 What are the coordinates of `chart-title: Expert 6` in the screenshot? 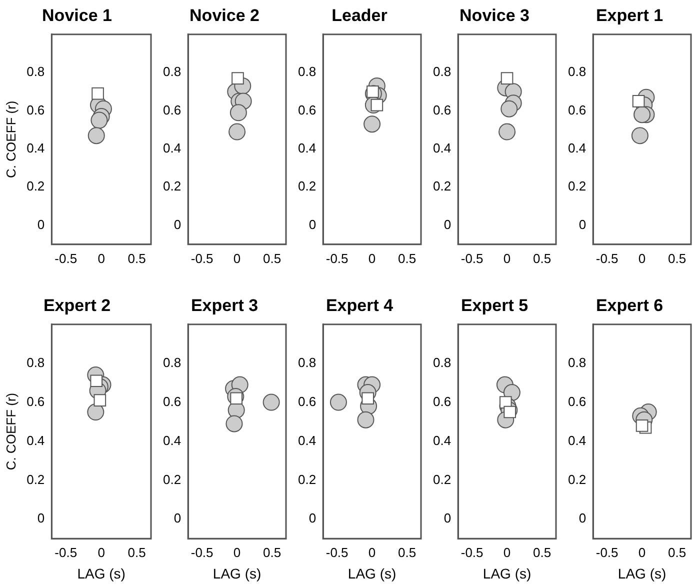 It's located at (630, 305).